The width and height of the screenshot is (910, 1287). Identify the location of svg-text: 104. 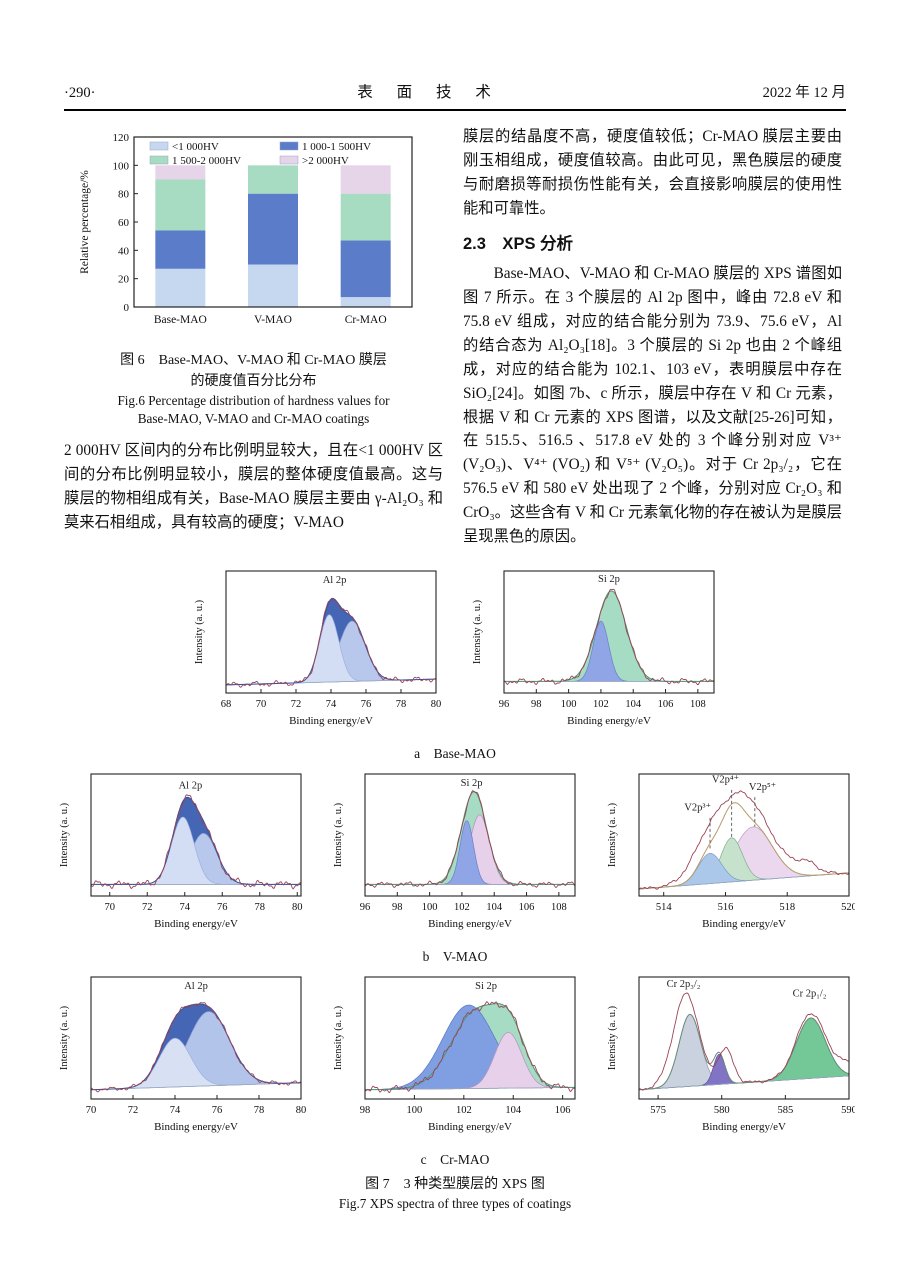
(494, 907).